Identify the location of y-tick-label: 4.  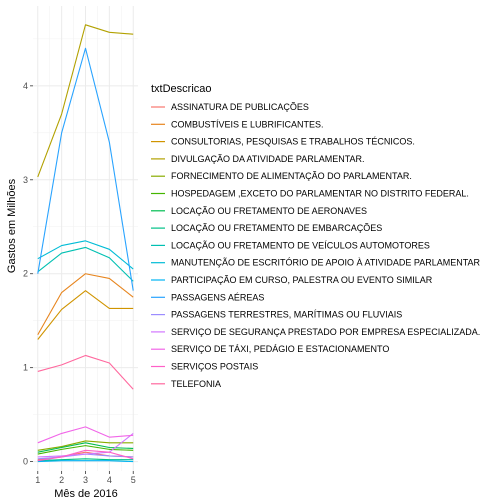
(25, 86).